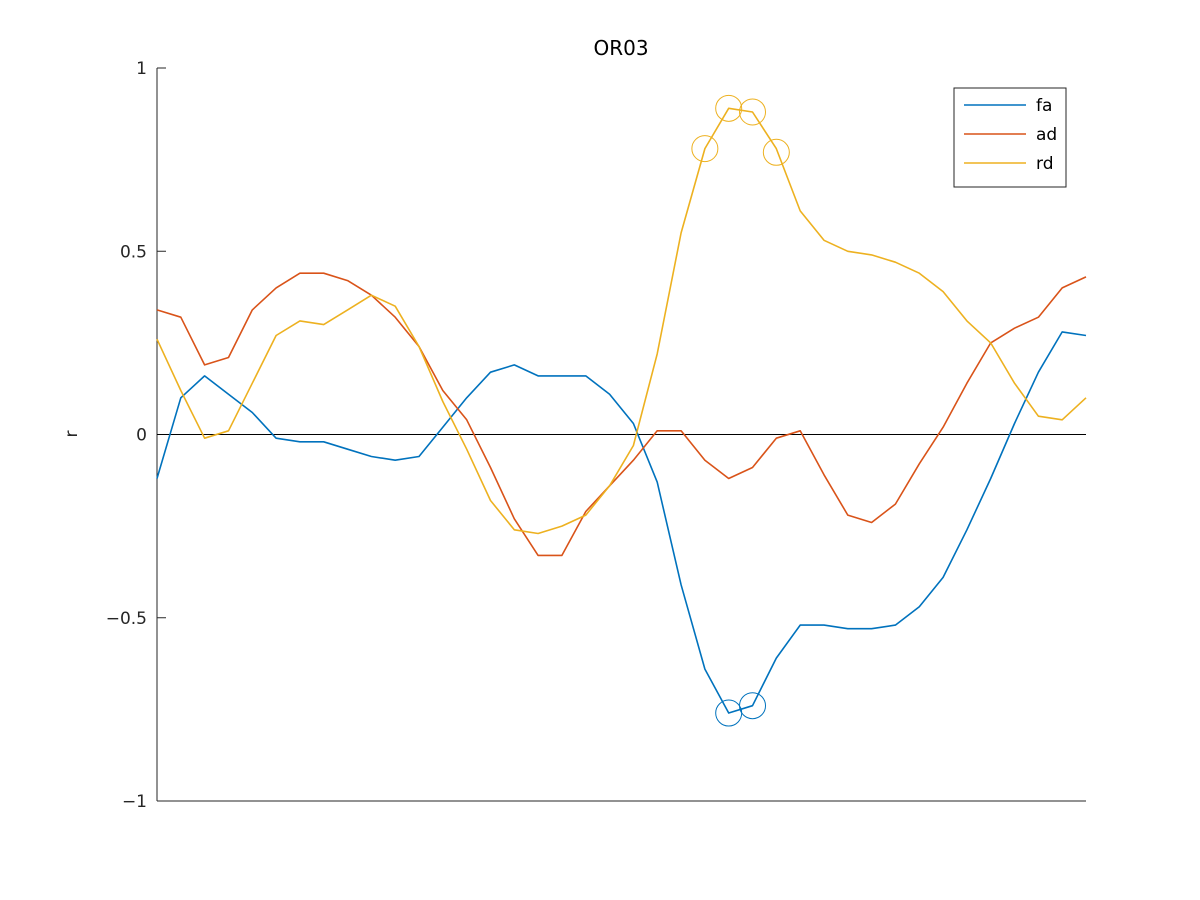 This screenshot has width=1200, height=900. What do you see at coordinates (1010, 137) in the screenshot?
I see `legend: fa ad rd` at bounding box center [1010, 137].